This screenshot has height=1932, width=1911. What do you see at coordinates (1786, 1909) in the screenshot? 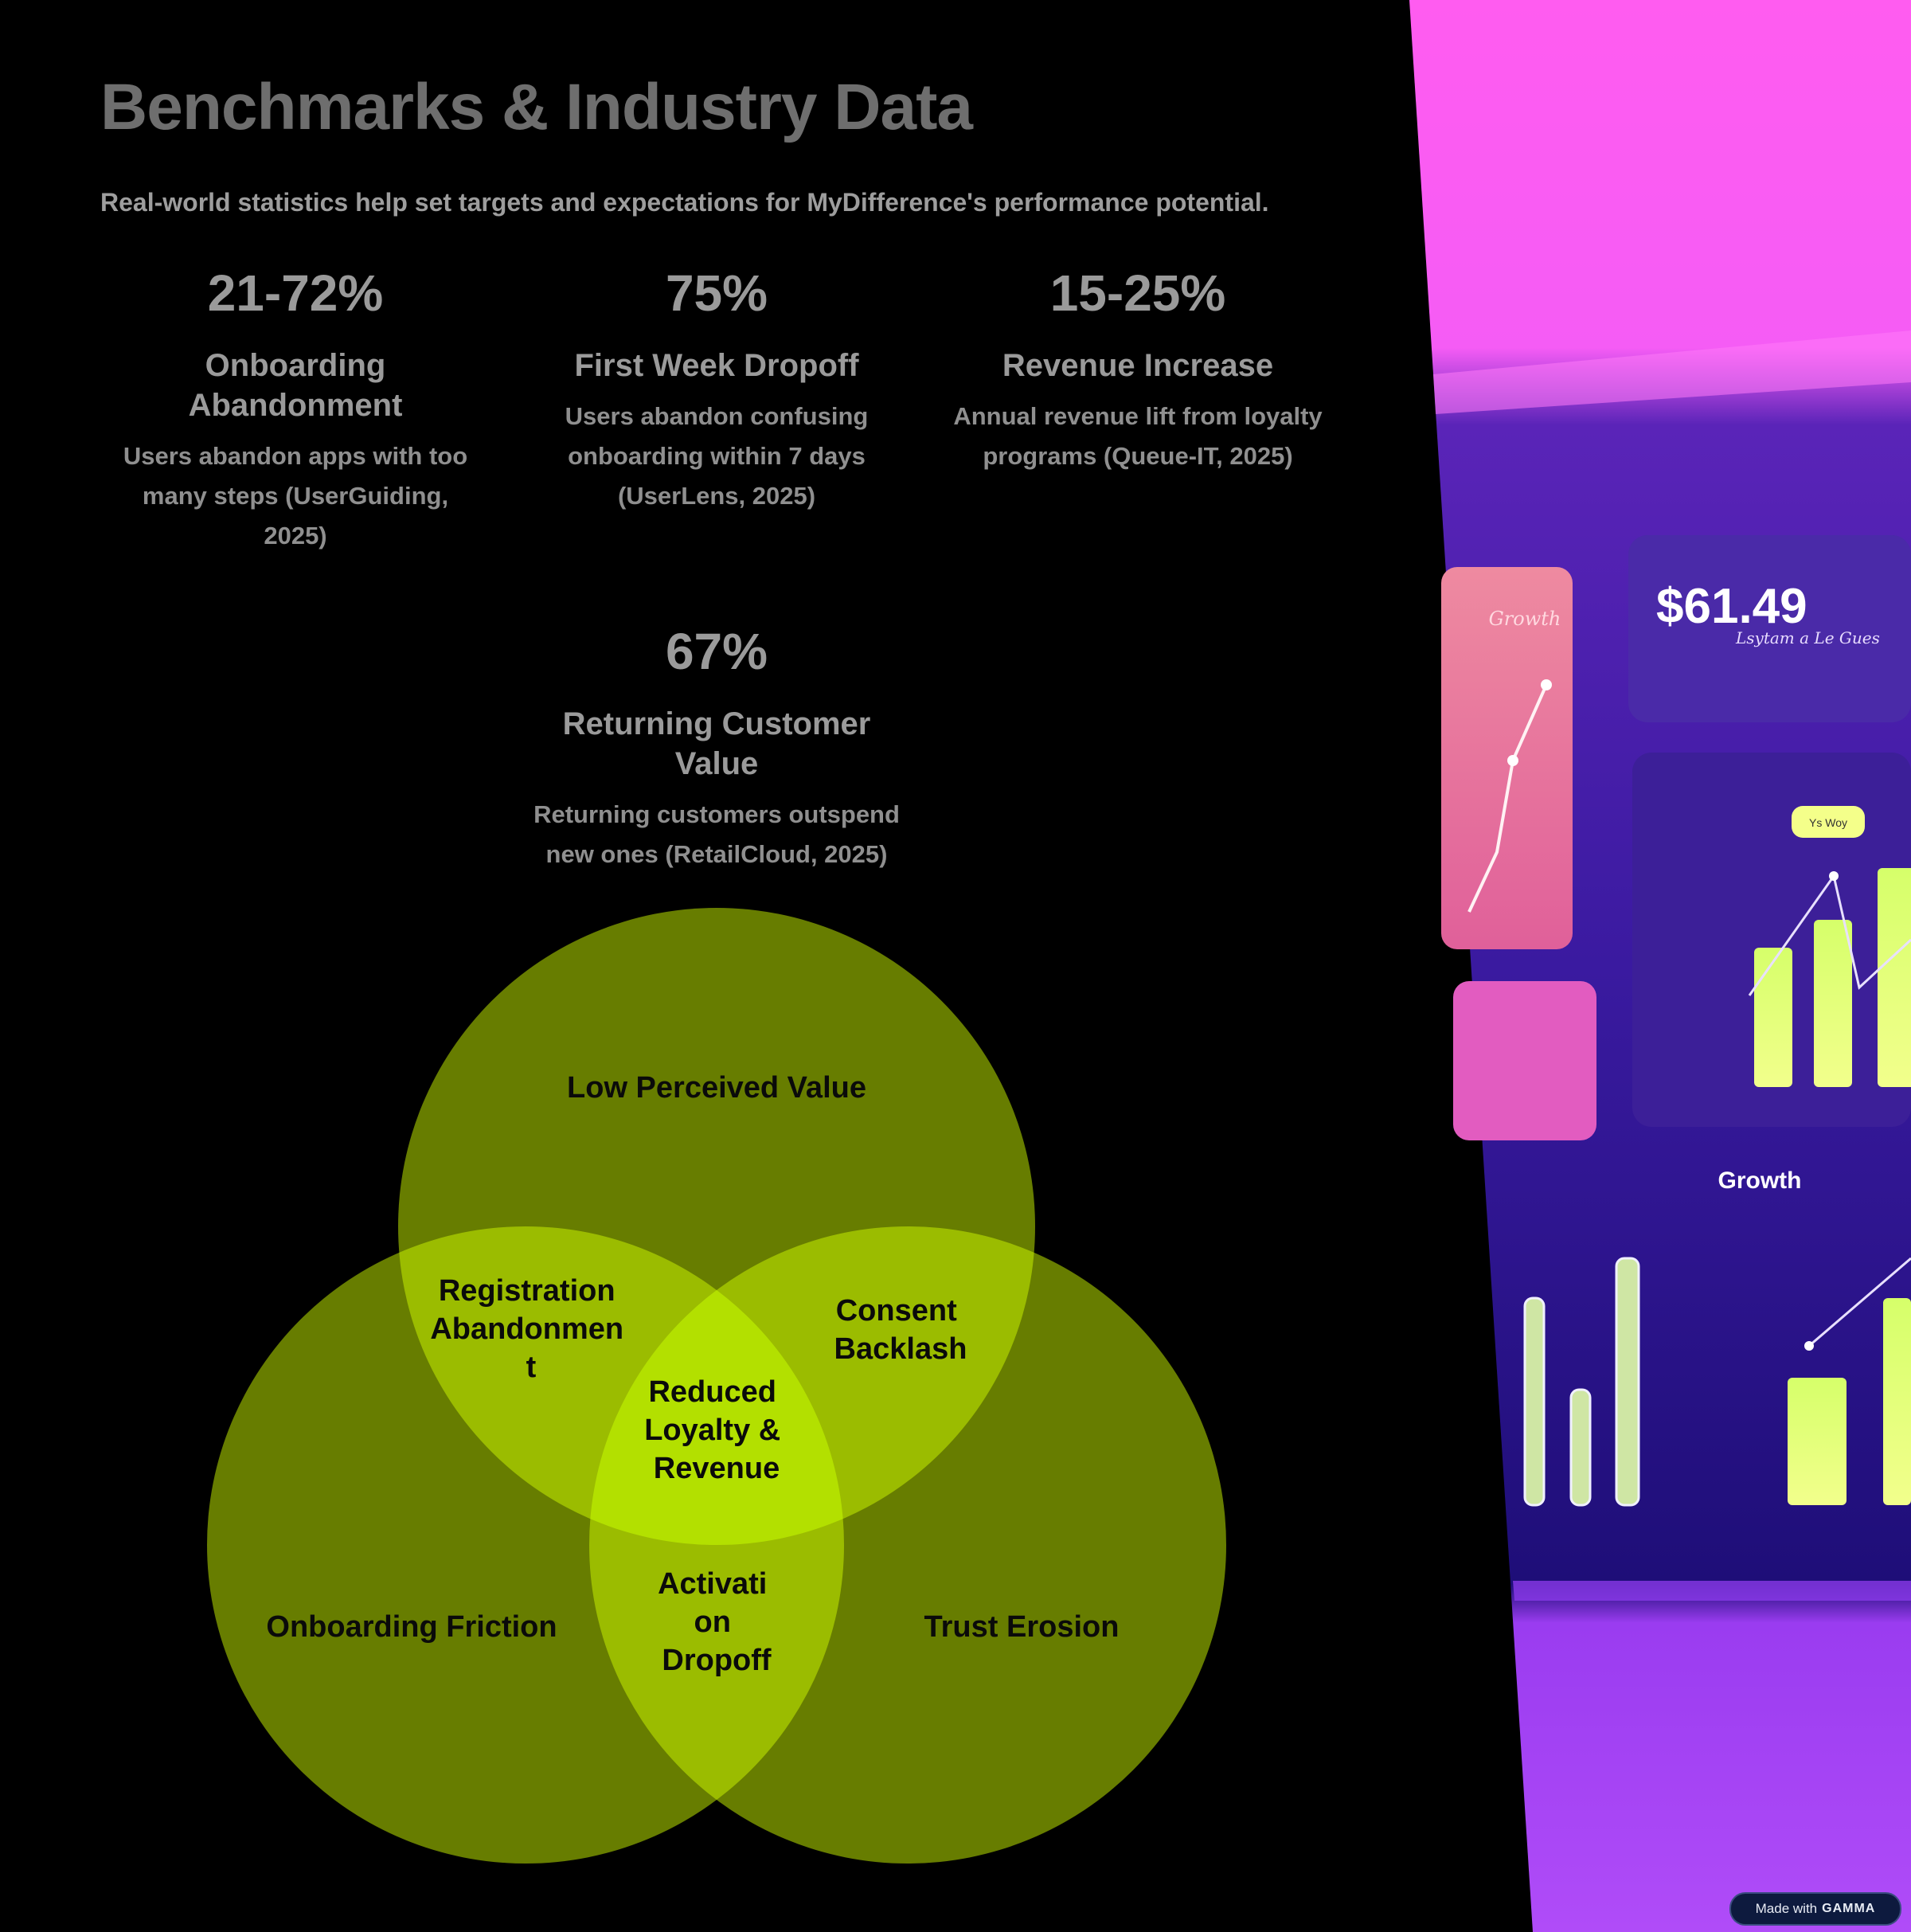
I see `badge-prefix: Made with` at bounding box center [1786, 1909].